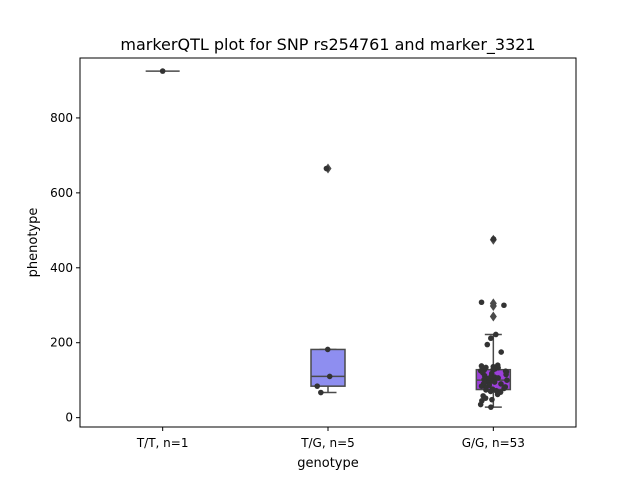 Image resolution: width=640 pixels, height=480 pixels. I want to click on y-tick-label: 800, so click(61, 118).